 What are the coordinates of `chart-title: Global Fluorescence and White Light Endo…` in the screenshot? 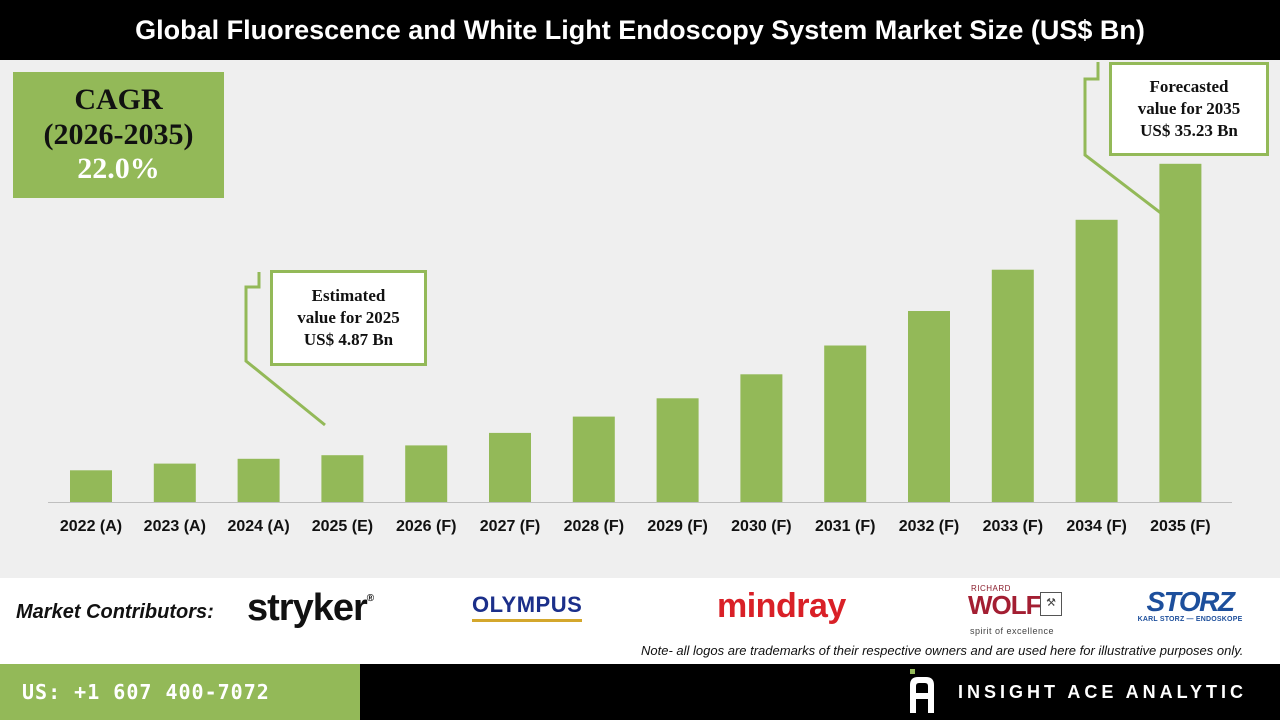 It's located at (640, 30).